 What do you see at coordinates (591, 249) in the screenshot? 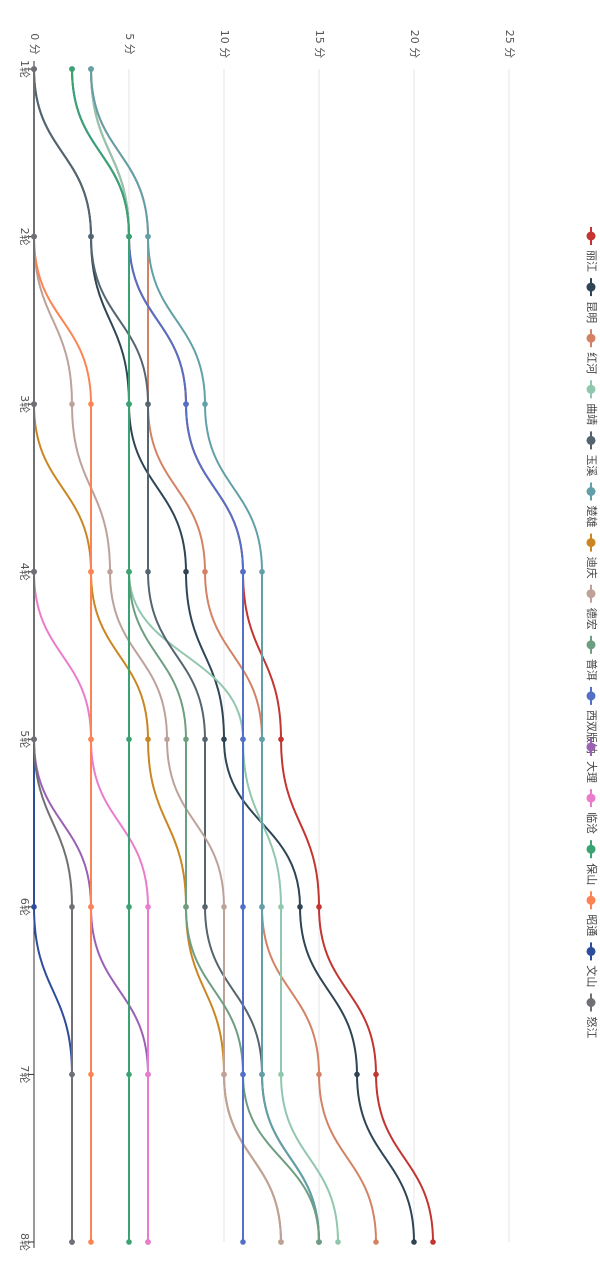
I see `legend-item: 丽江` at bounding box center [591, 249].